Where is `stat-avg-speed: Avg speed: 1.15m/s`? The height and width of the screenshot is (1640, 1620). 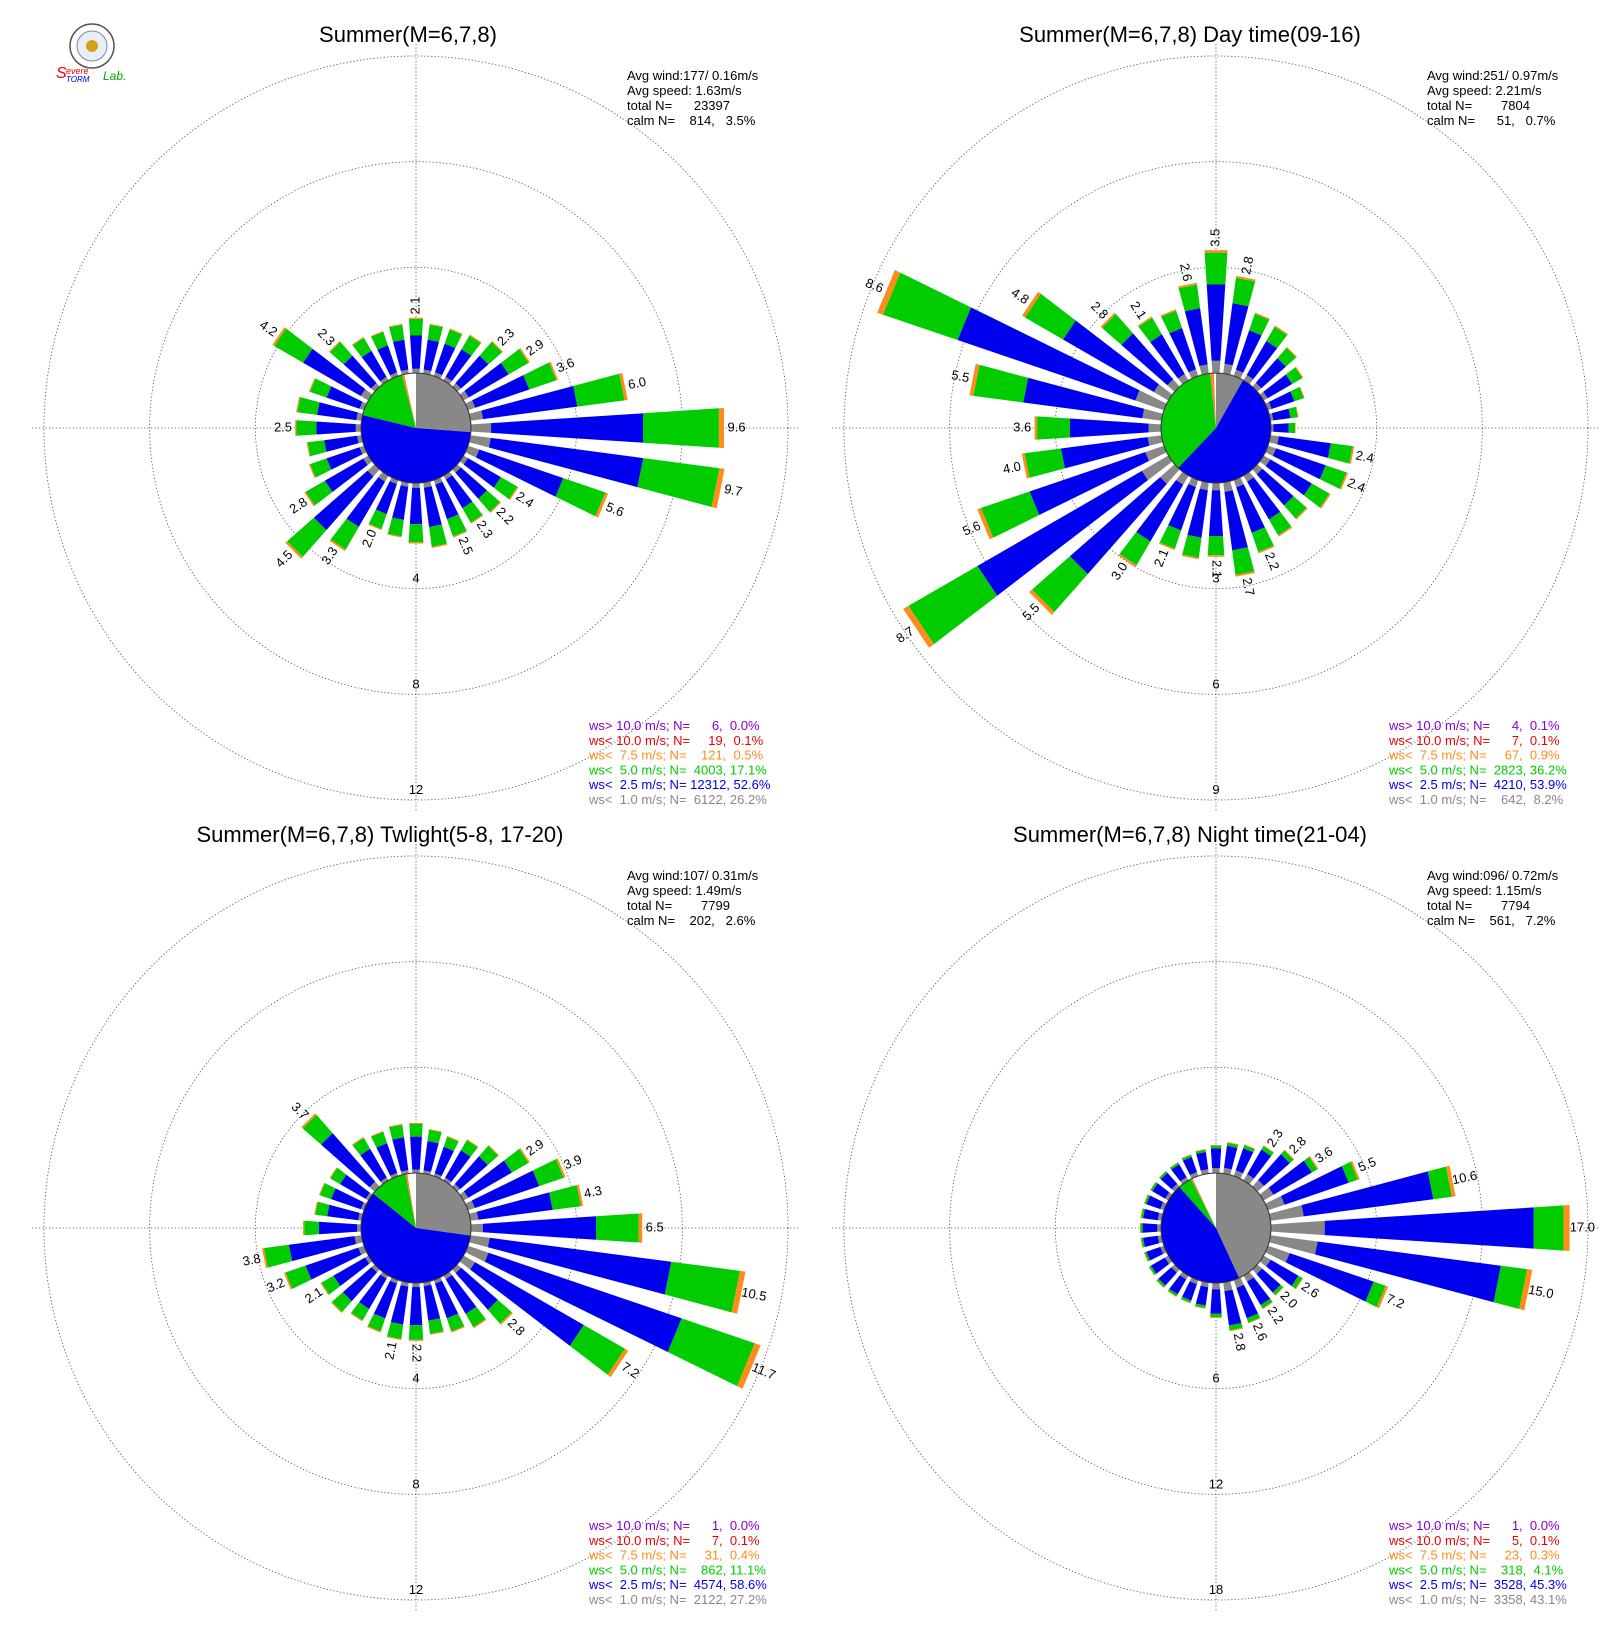
stat-avg-speed: Avg speed: 1.15m/s is located at coordinates (1484, 890).